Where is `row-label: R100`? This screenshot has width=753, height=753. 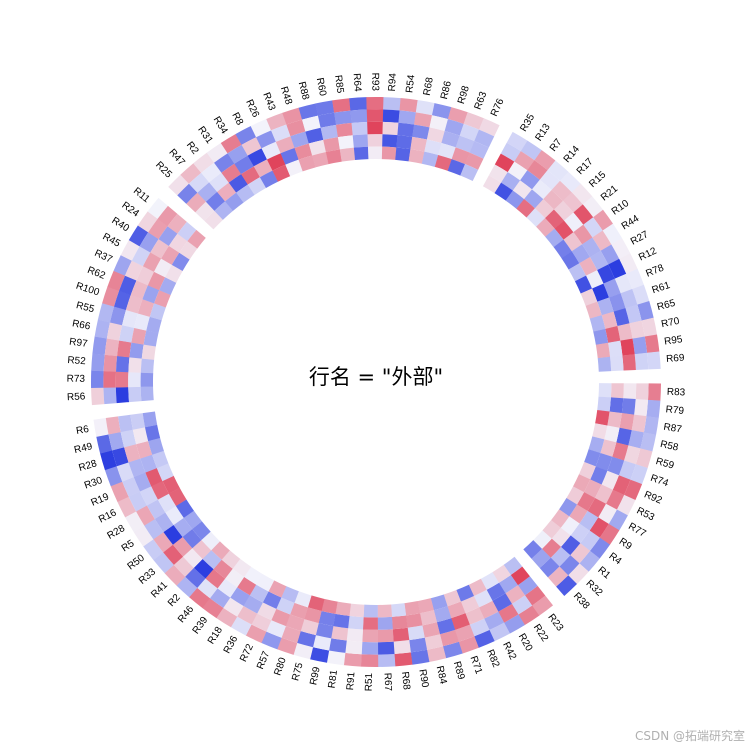 row-label: R100 is located at coordinates (87, 290).